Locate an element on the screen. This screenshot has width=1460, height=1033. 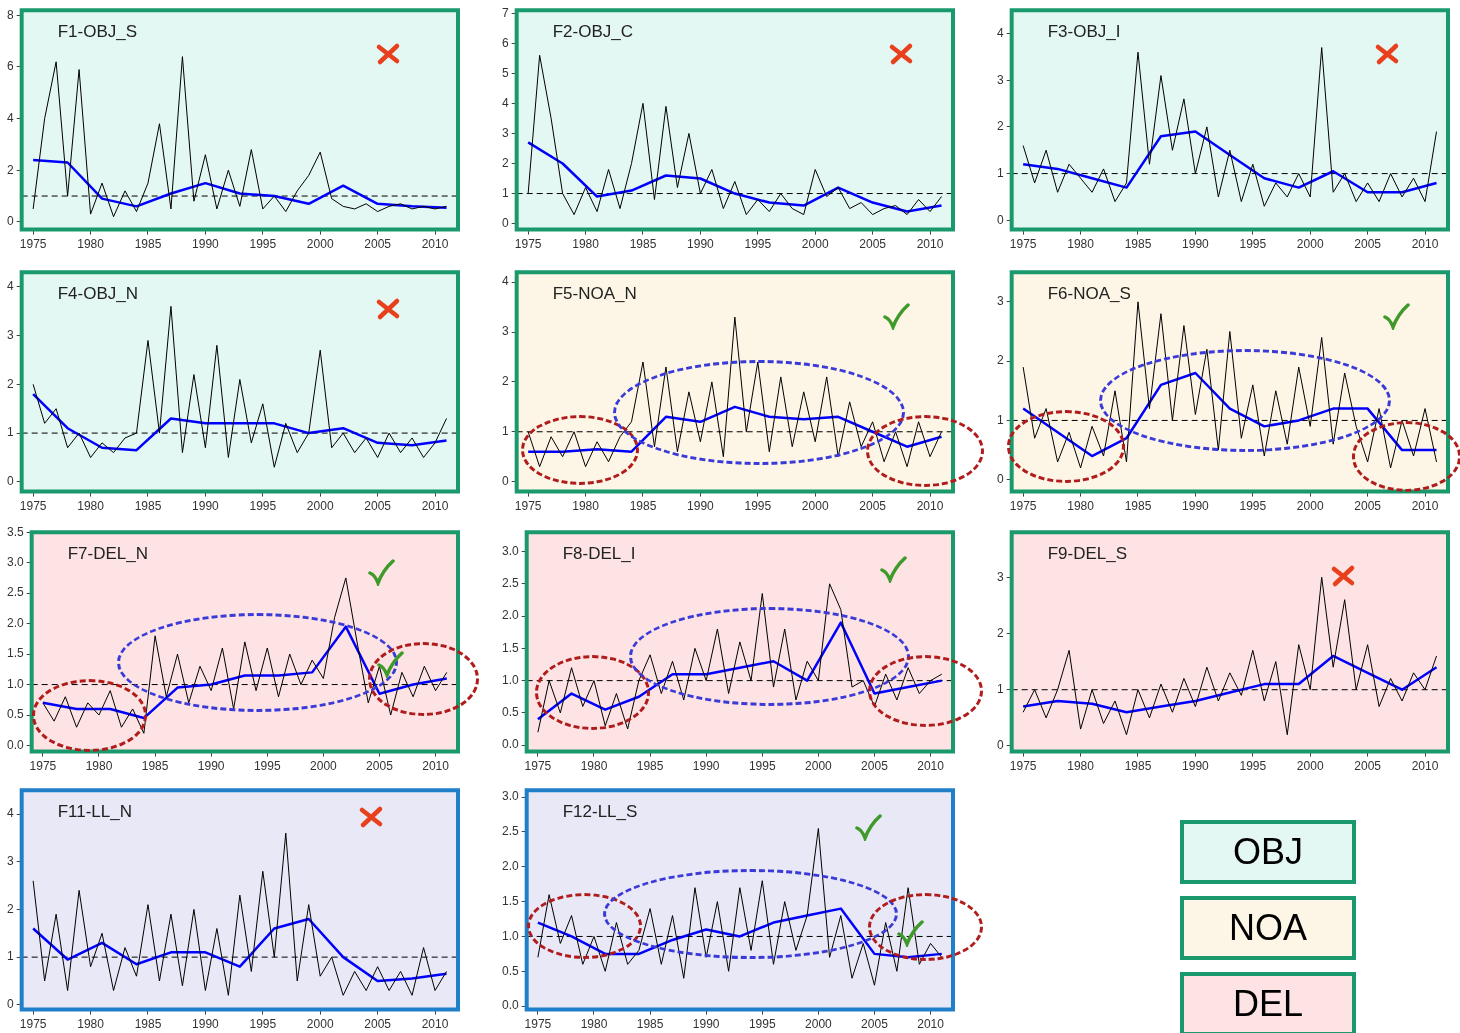
text: F8-DEL_I is located at coordinates (599, 554).